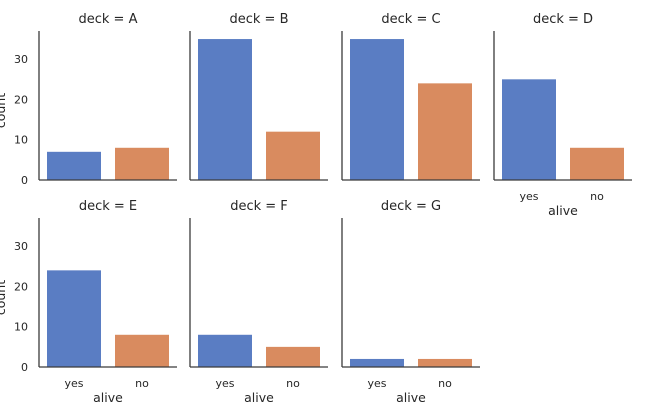 This screenshot has height=404, width=648. What do you see at coordinates (259, 206) in the screenshot?
I see `panel-title: deck = F` at bounding box center [259, 206].